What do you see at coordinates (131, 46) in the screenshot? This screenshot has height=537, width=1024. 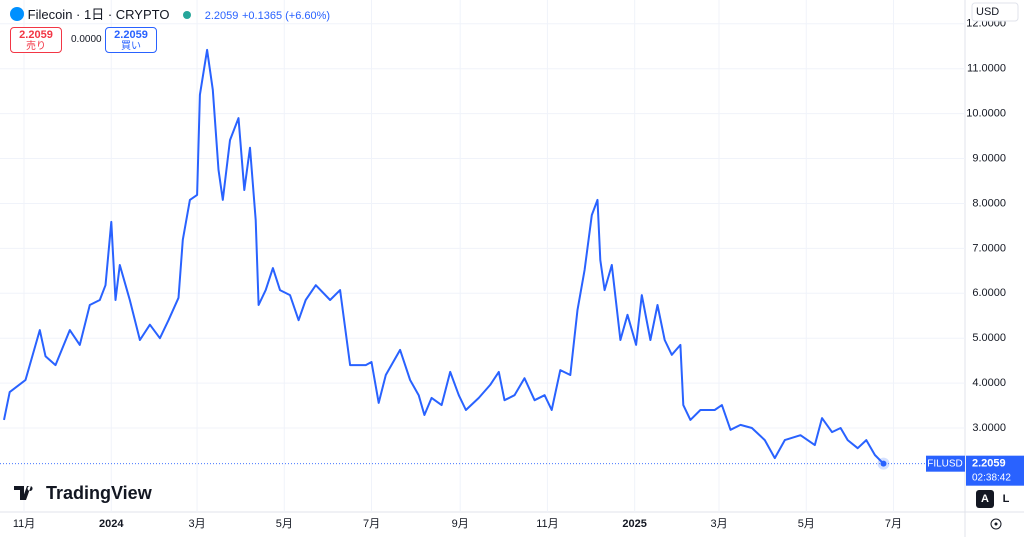 I see `buy-label: 買い` at bounding box center [131, 46].